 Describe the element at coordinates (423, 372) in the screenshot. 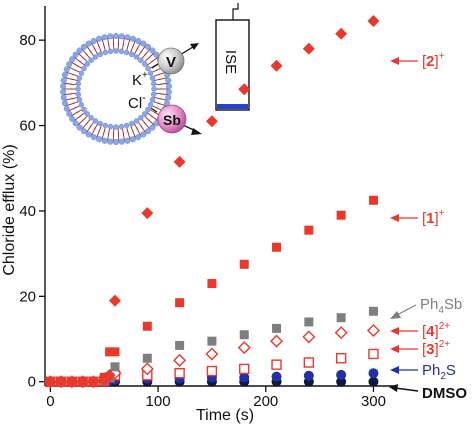

I see `label-ph2s: Ph2S` at that location.